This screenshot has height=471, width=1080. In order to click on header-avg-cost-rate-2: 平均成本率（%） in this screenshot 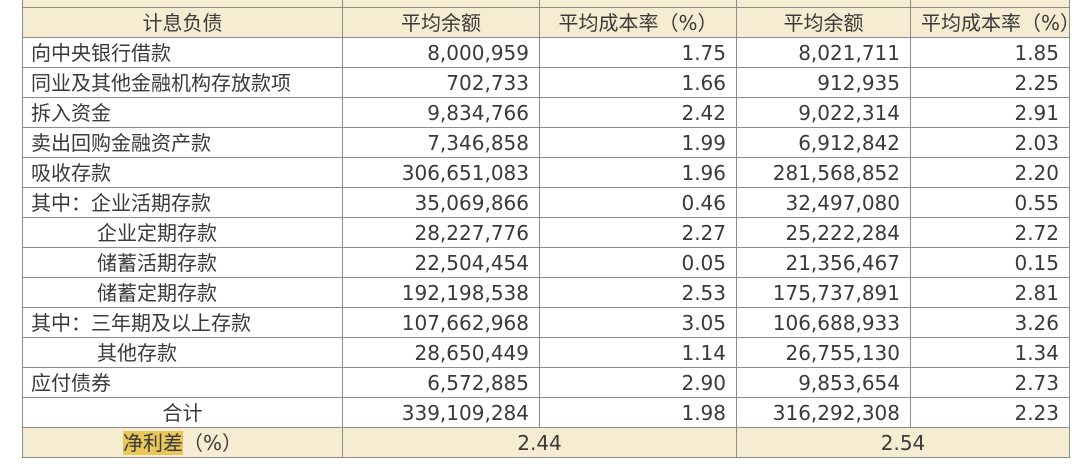, I will do `click(990, 22)`.